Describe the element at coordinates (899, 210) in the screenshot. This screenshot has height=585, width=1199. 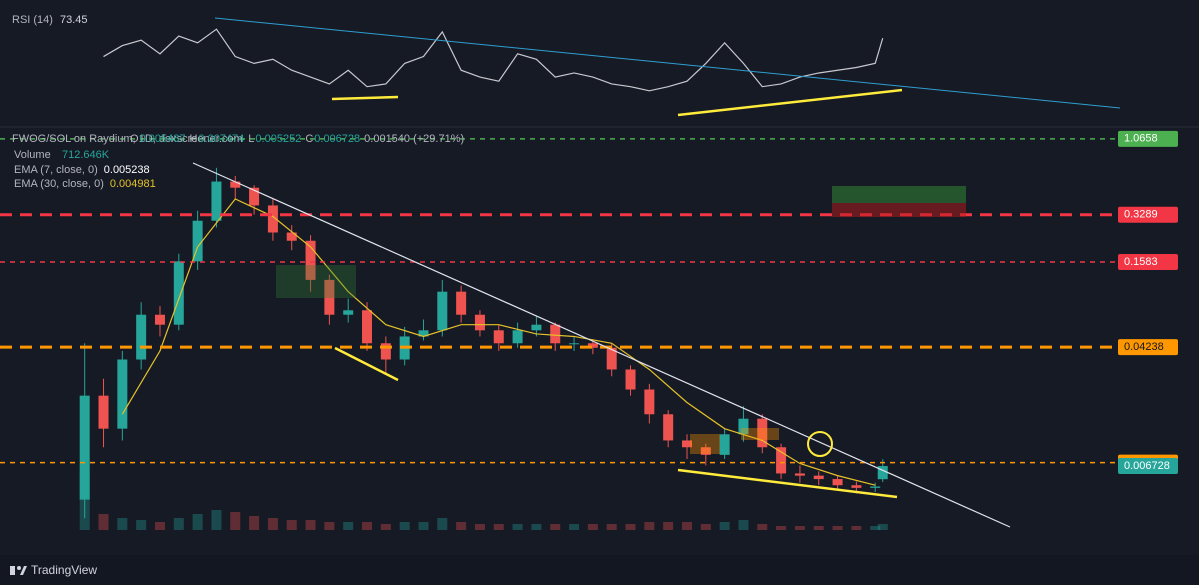
I see `stop-zone` at that location.